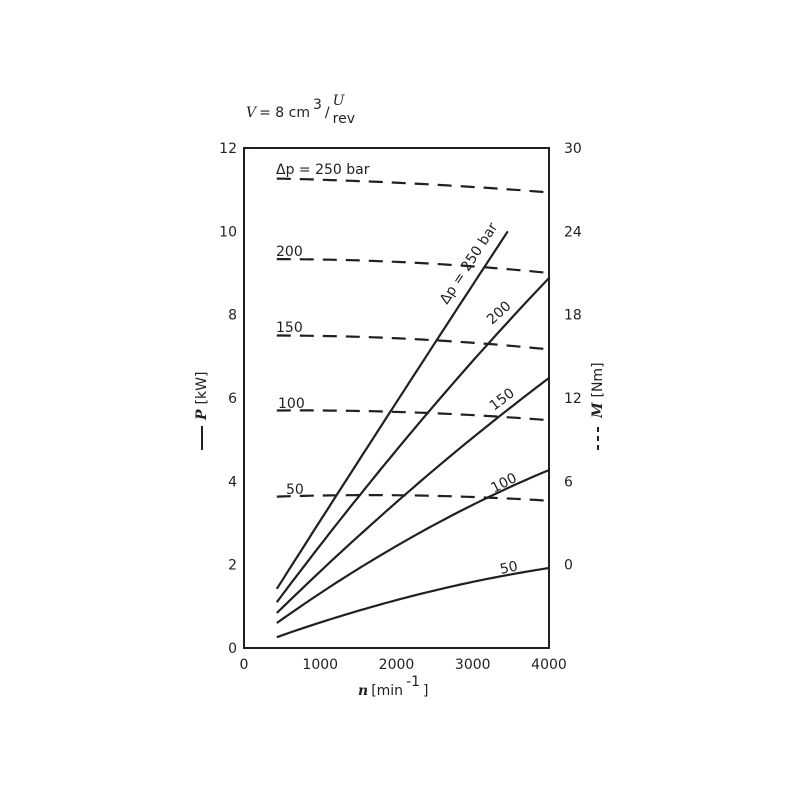 This screenshot has width=800, height=800. What do you see at coordinates (339, 101) in the screenshot?
I see `title-num: U` at bounding box center [339, 101].